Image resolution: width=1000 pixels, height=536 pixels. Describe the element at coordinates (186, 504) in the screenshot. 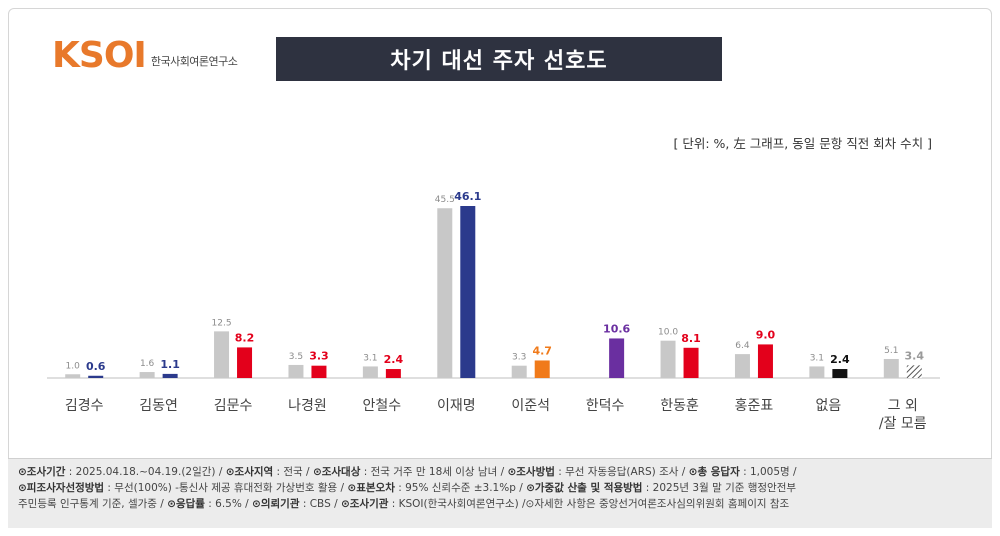

I see `footer-label: ⊙응답률` at that location.